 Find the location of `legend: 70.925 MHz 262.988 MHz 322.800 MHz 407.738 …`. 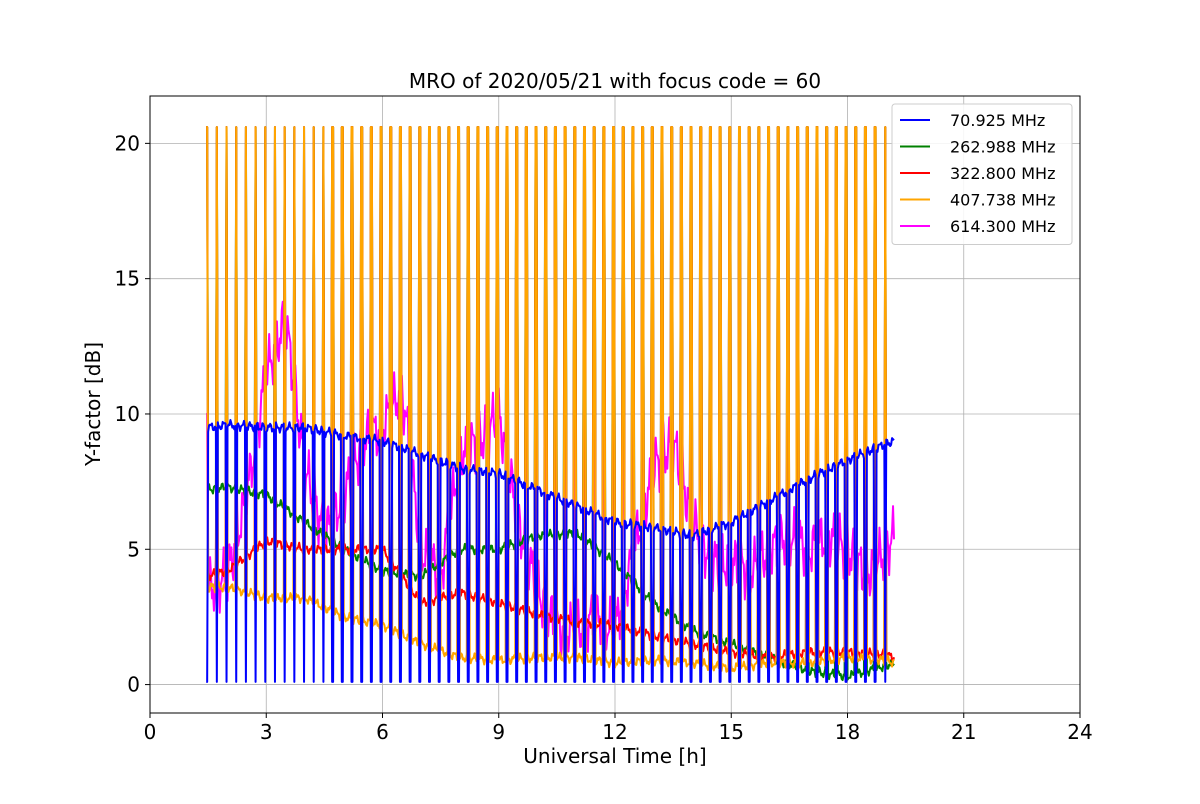

legend: 70.925 MHz 262.988 MHz 322.800 MHz 407.738 … is located at coordinates (982, 174).